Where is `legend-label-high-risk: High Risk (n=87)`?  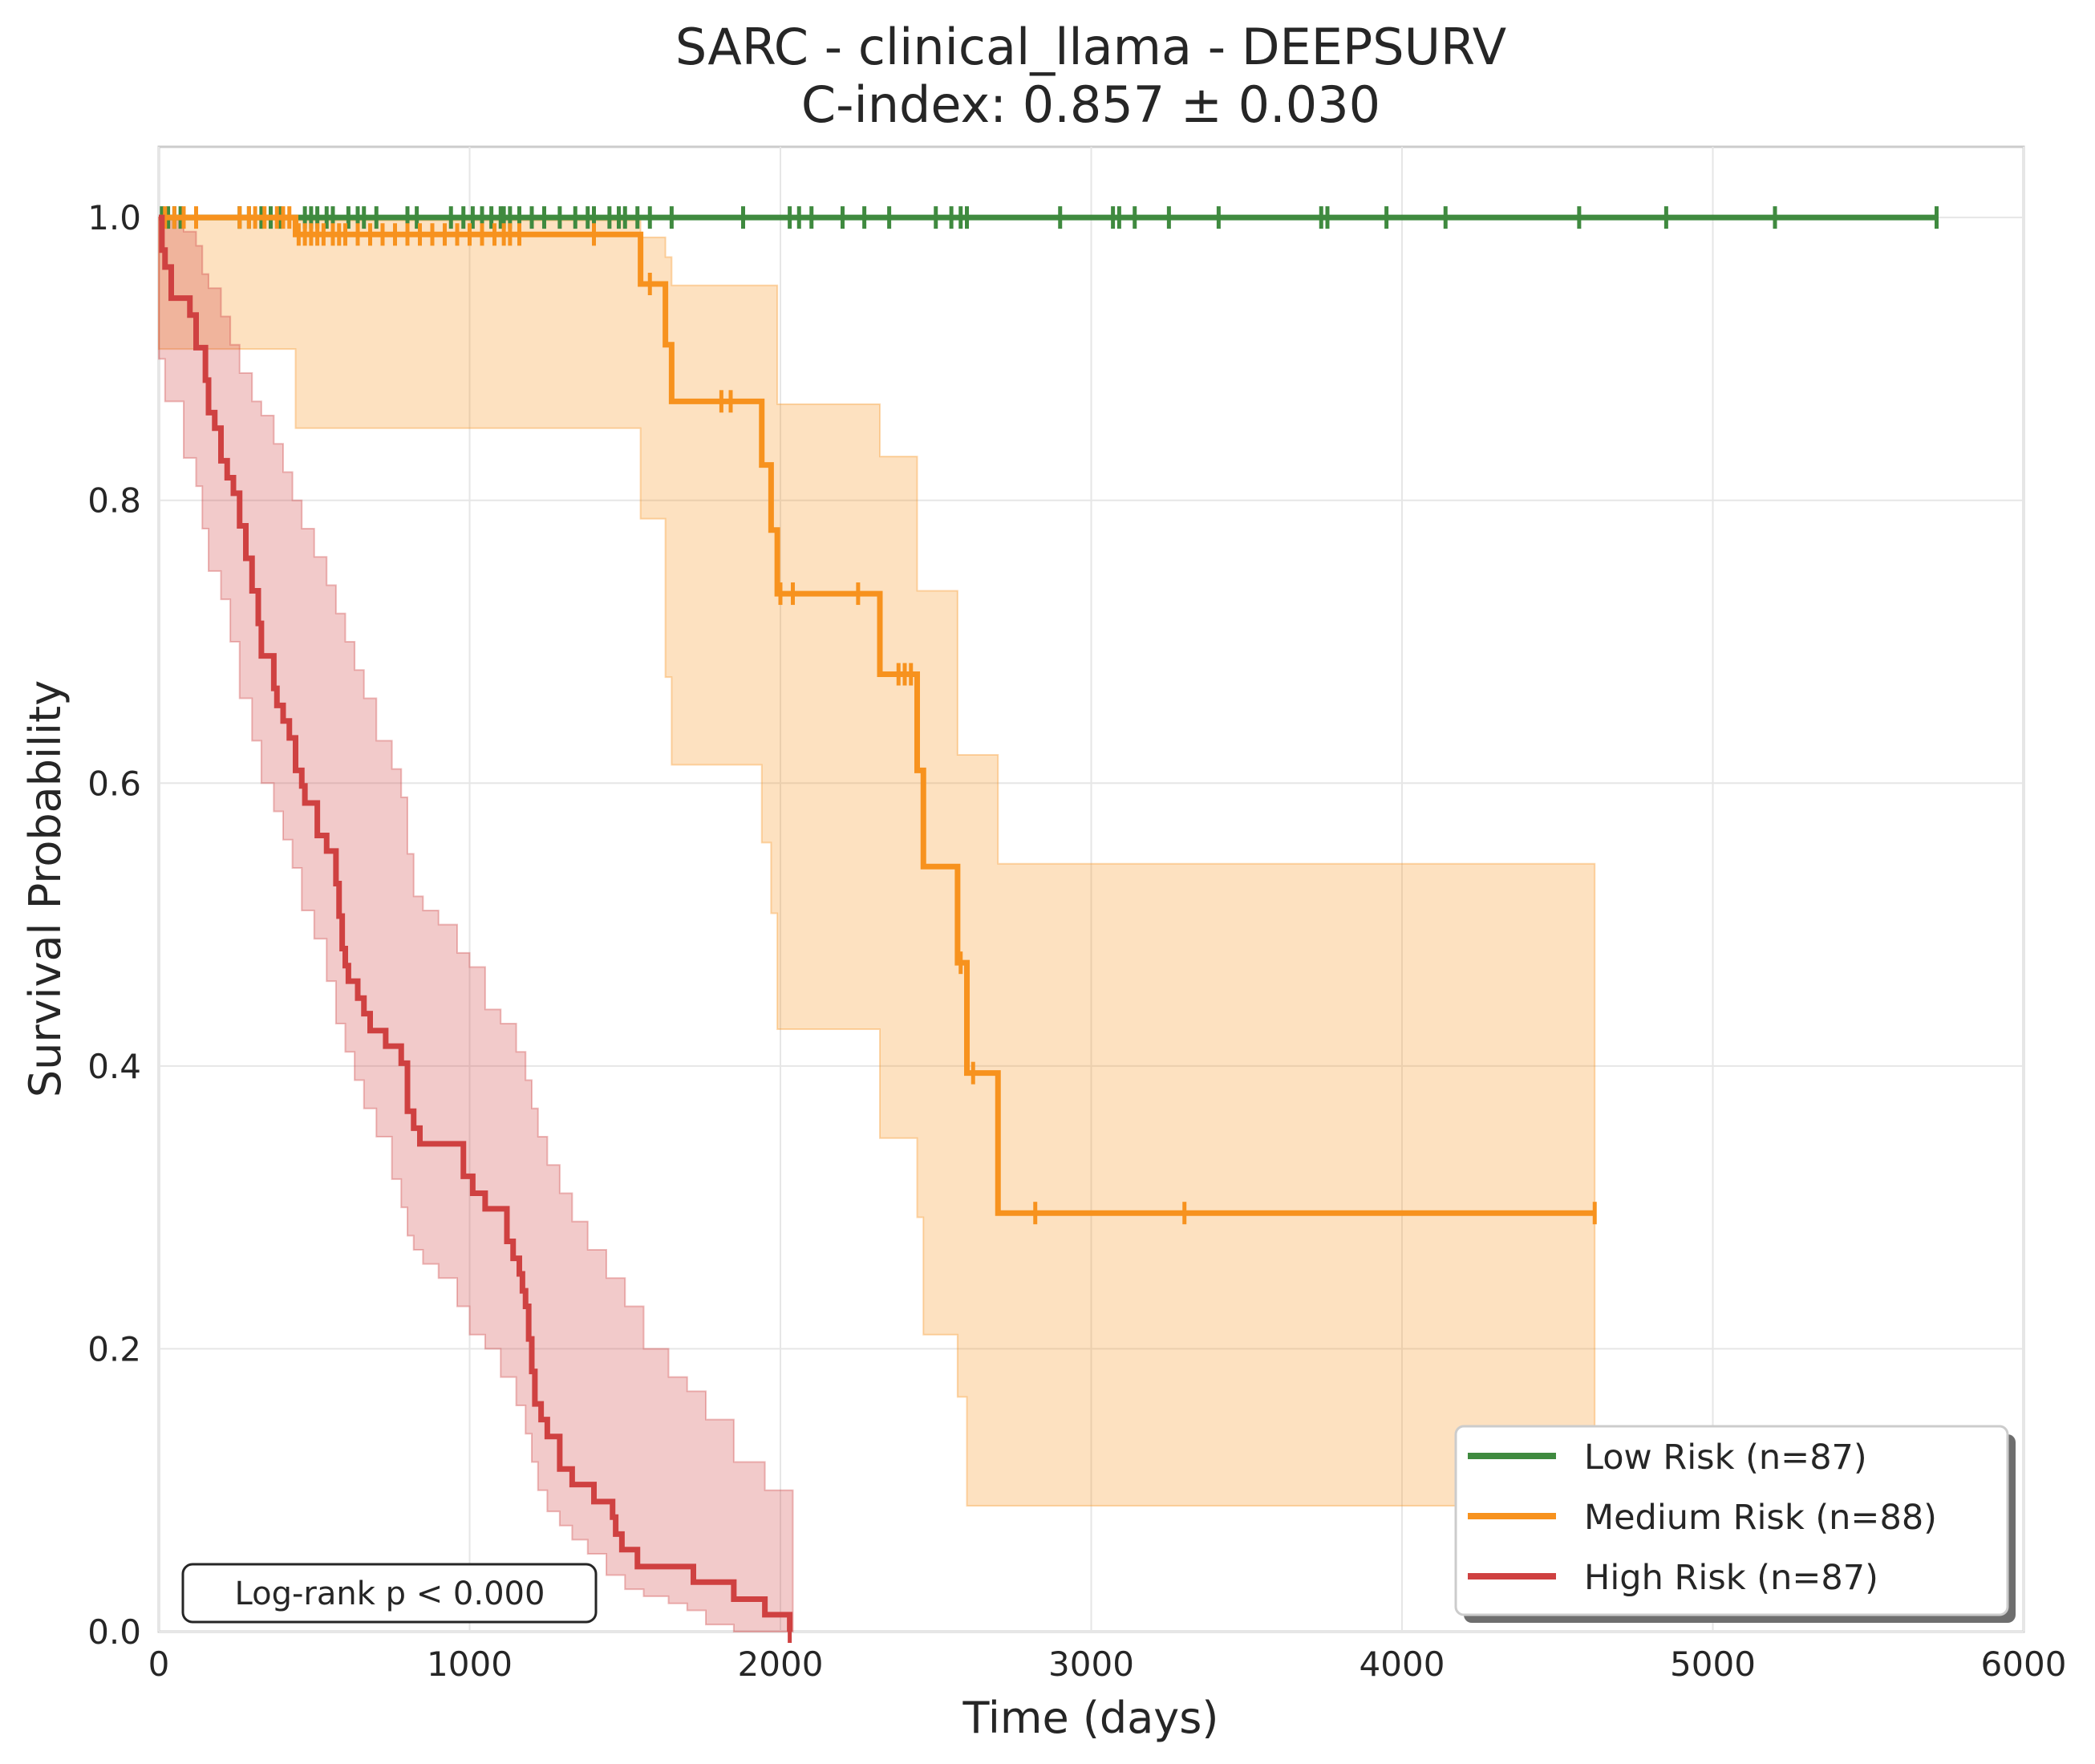
legend-label-high-risk: High Risk (n=87) is located at coordinates (1731, 1578).